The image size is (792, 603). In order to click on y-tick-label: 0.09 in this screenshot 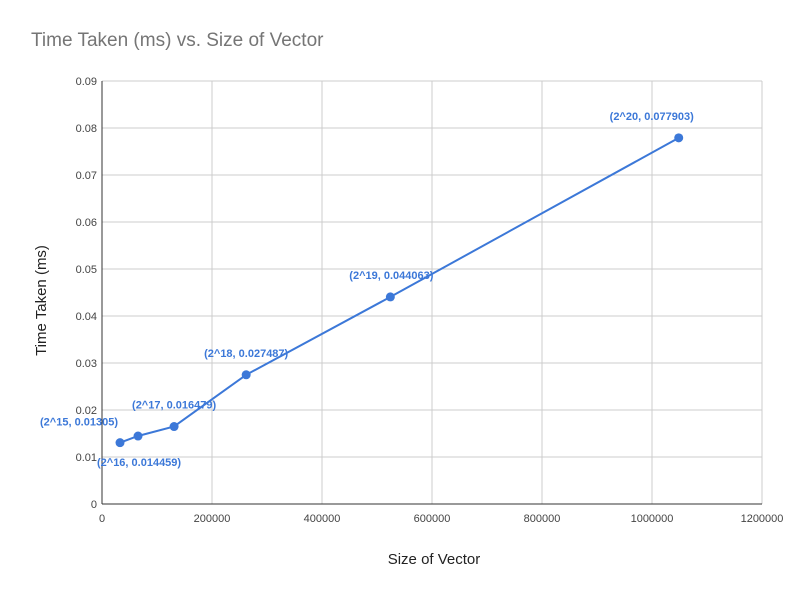, I will do `click(86, 82)`.